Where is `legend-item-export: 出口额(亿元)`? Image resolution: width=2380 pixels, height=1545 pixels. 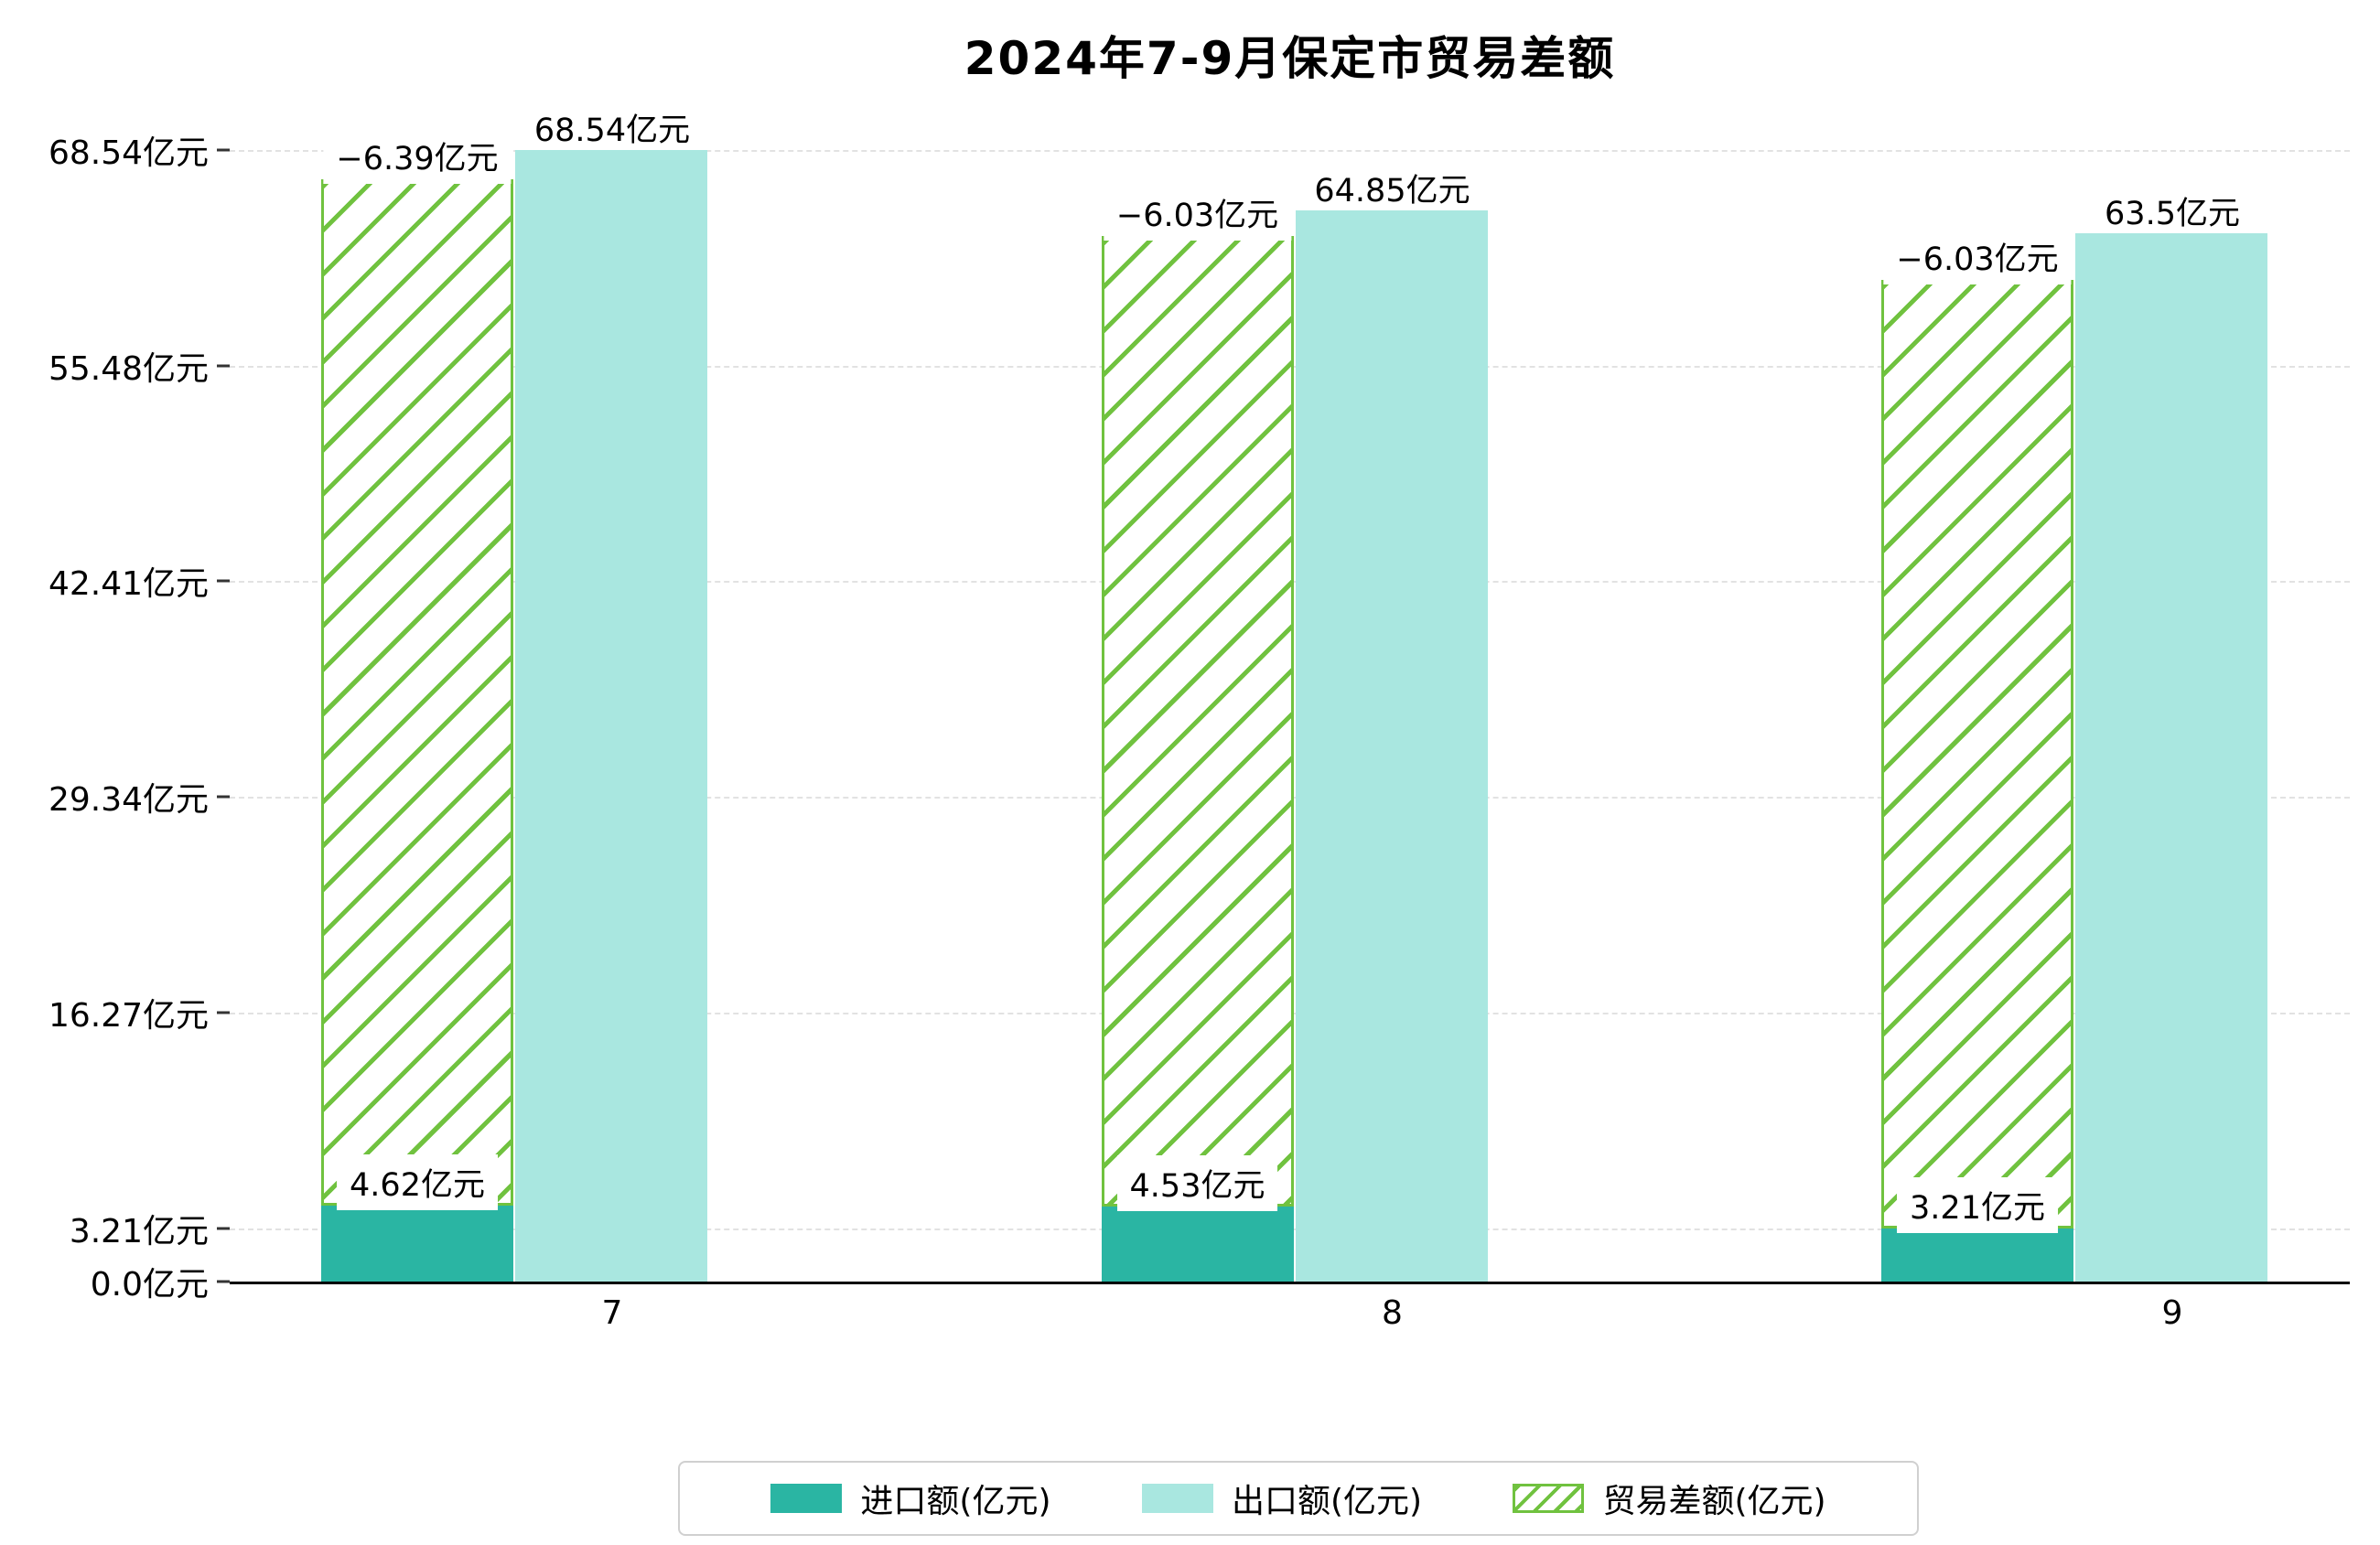 legend-item-export: 出口额(亿元) is located at coordinates (1282, 1499).